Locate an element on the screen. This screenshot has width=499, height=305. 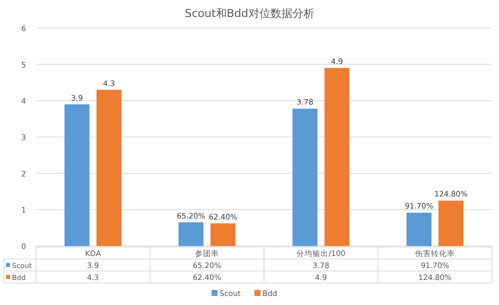
chart-title: Scout和Bdd对位数据分析 is located at coordinates (249, 13).